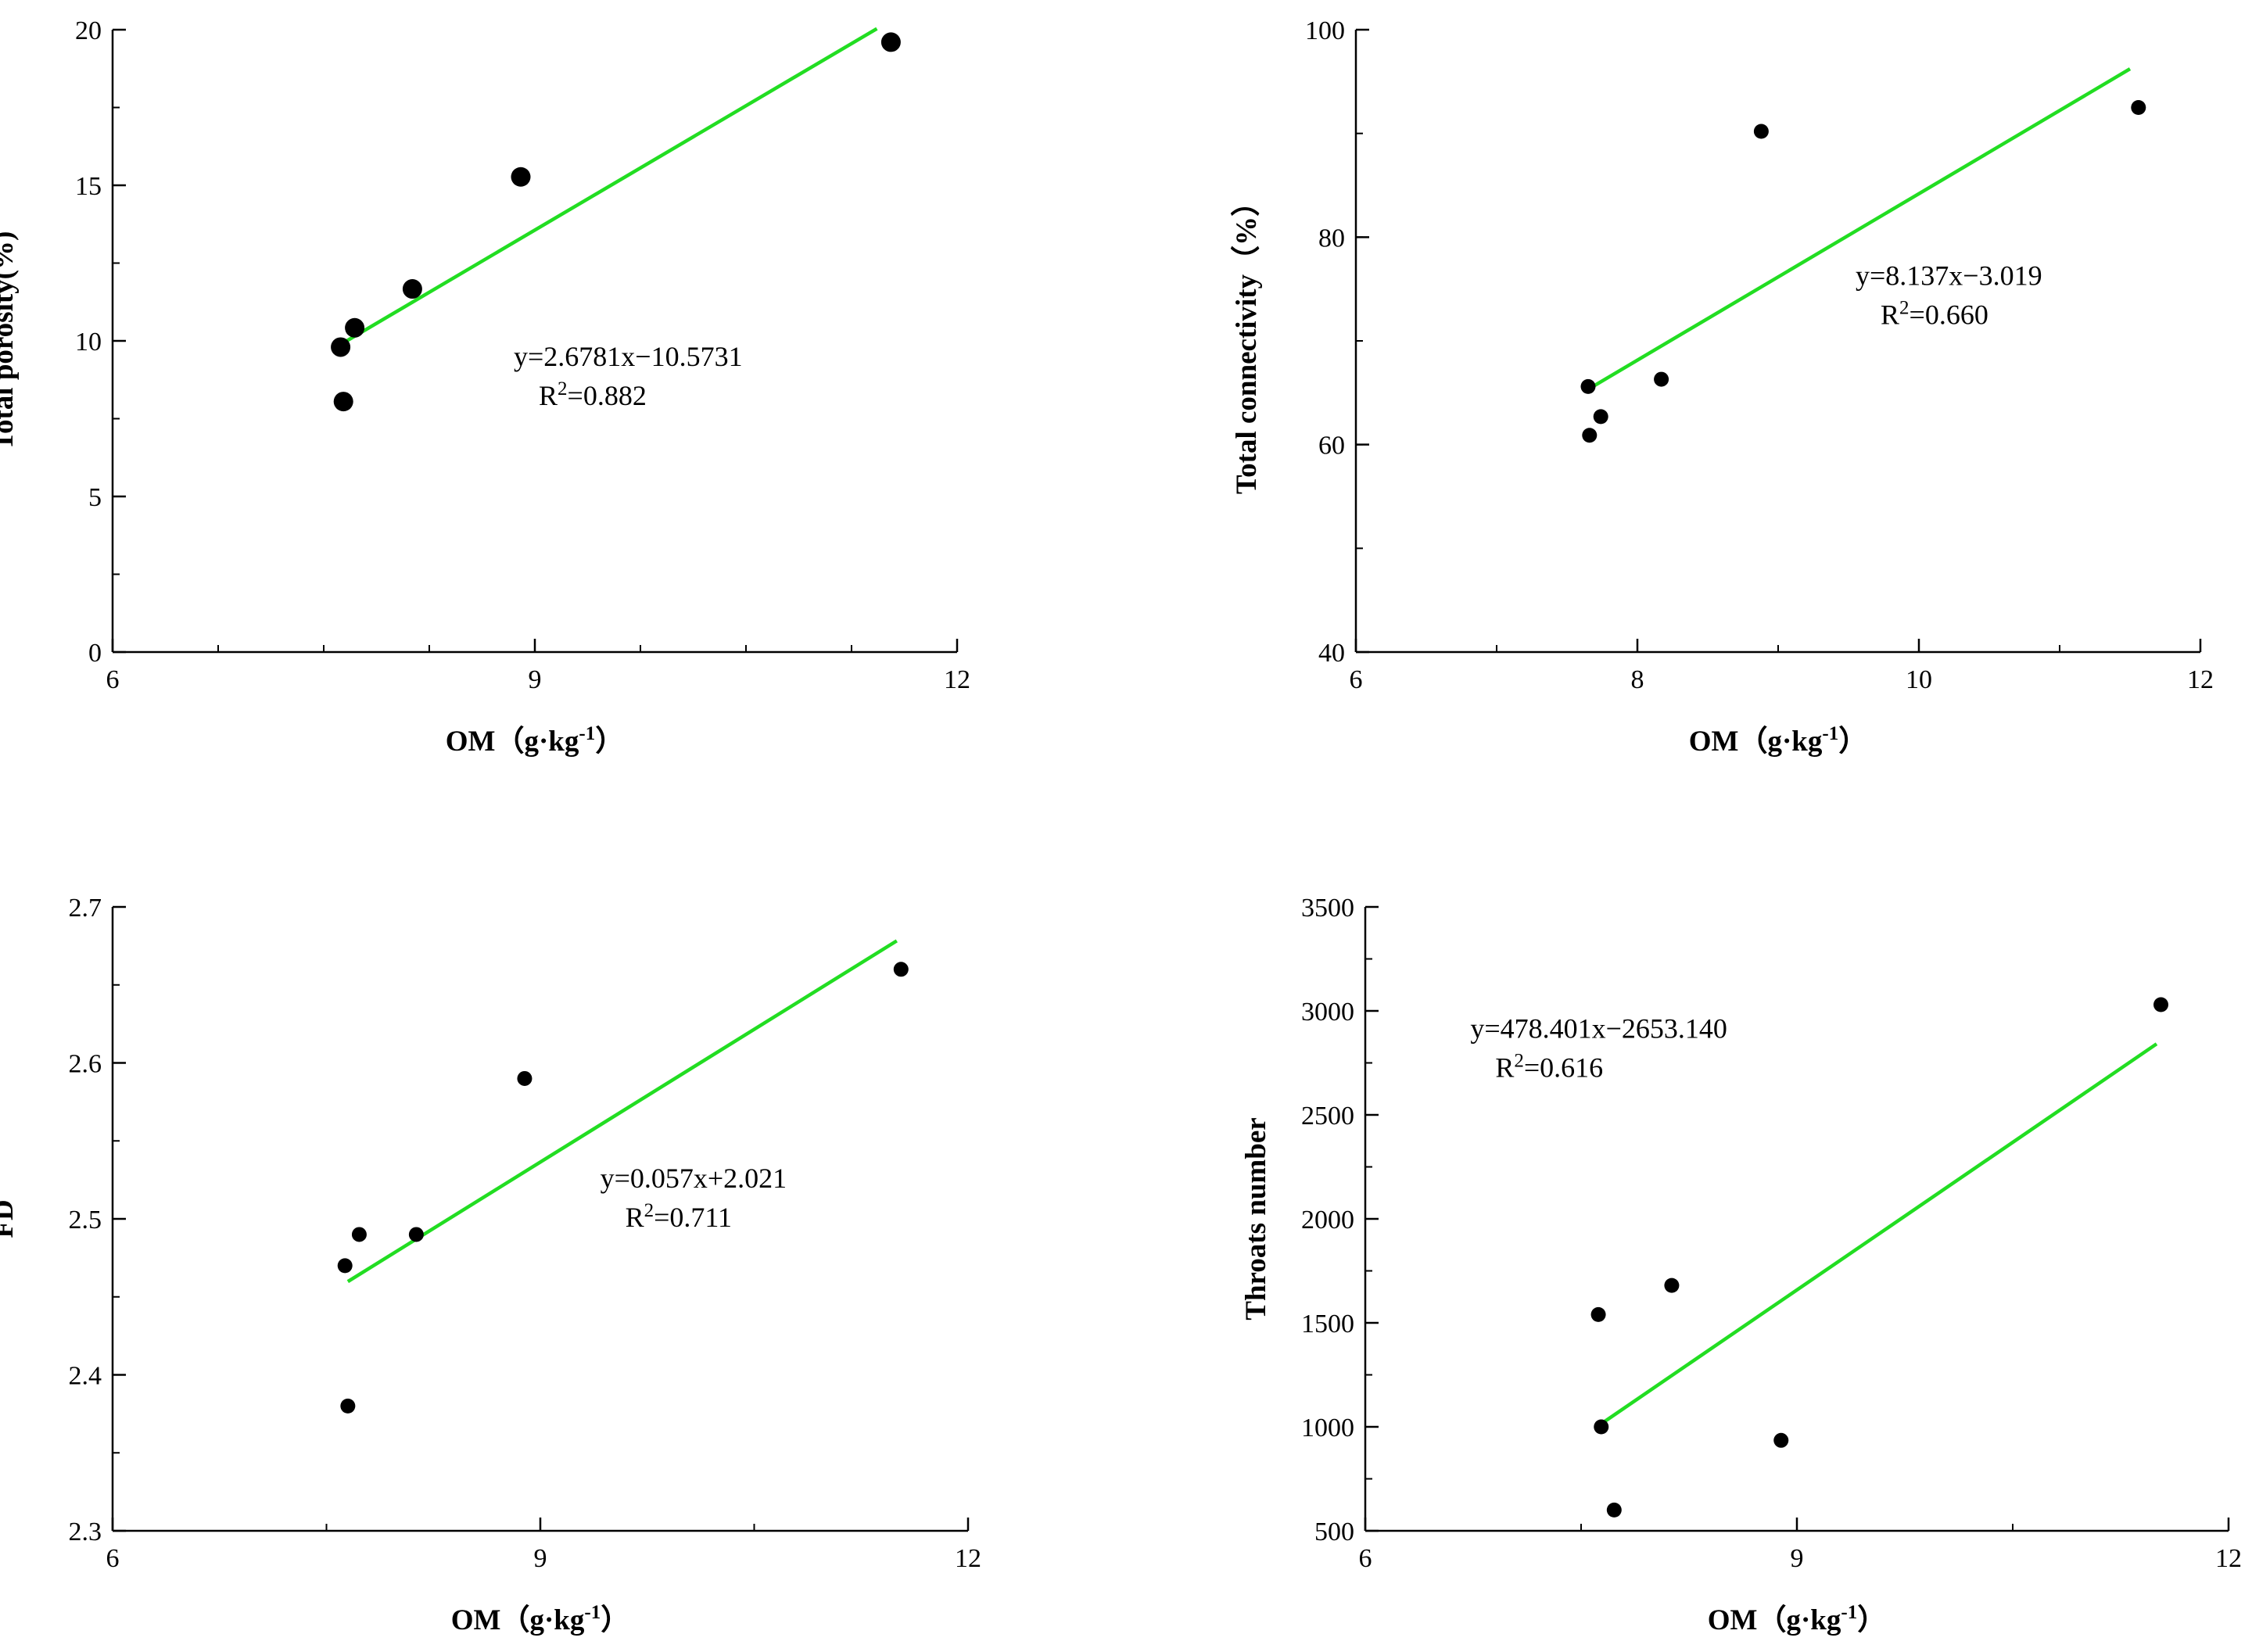  What do you see at coordinates (1246, 341) in the screenshot?
I see `y-axis-title: Total connectivity（%）` at bounding box center [1246, 341].